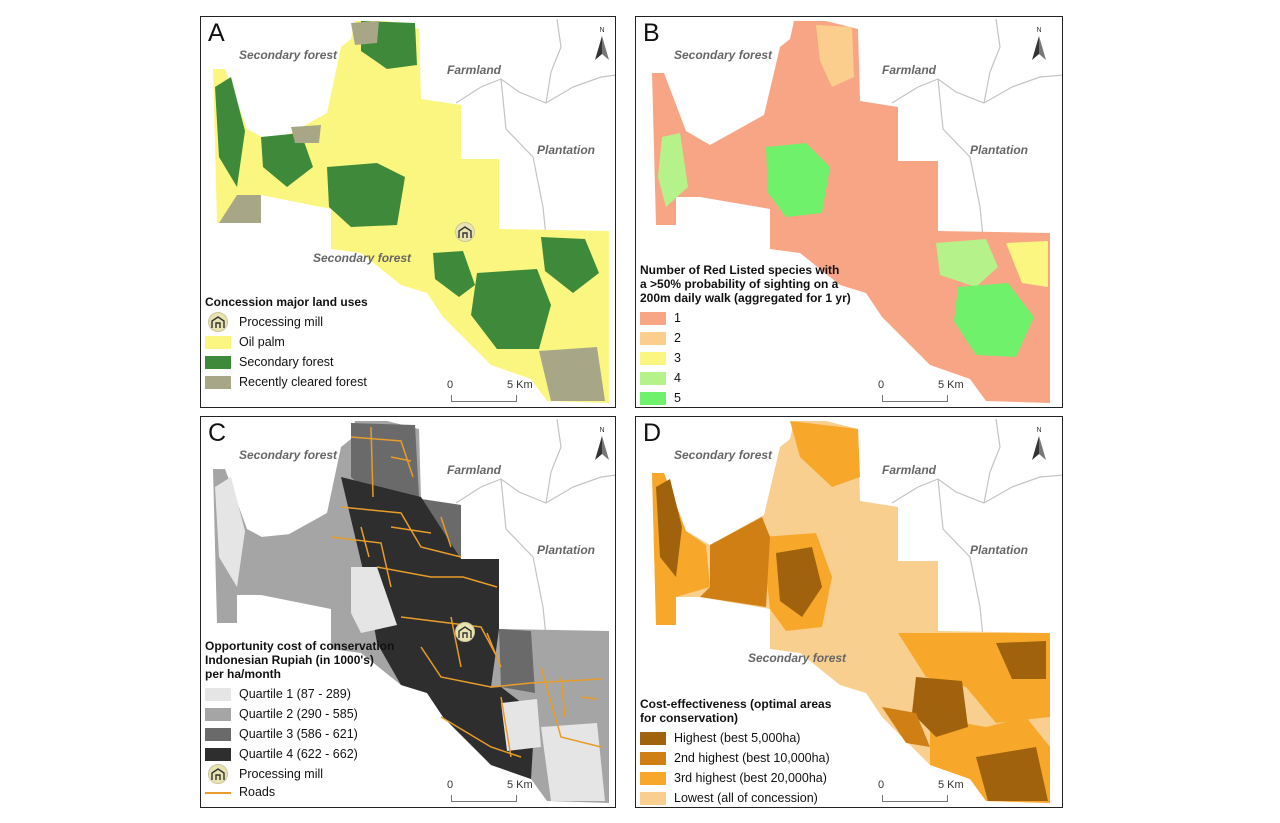 This screenshot has width=1280, height=823. I want to click on legend-item-oil-palm: Oil palm, so click(286, 342).